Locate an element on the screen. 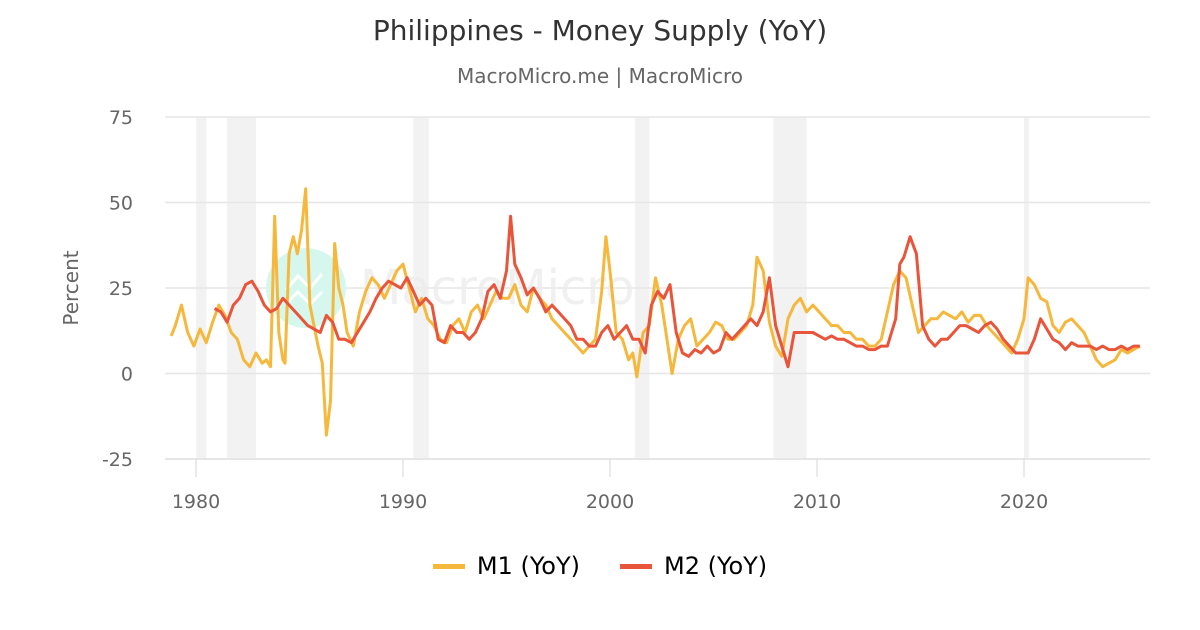 The height and width of the screenshot is (630, 1200). y-tick-label: 25 is located at coordinates (121, 289).